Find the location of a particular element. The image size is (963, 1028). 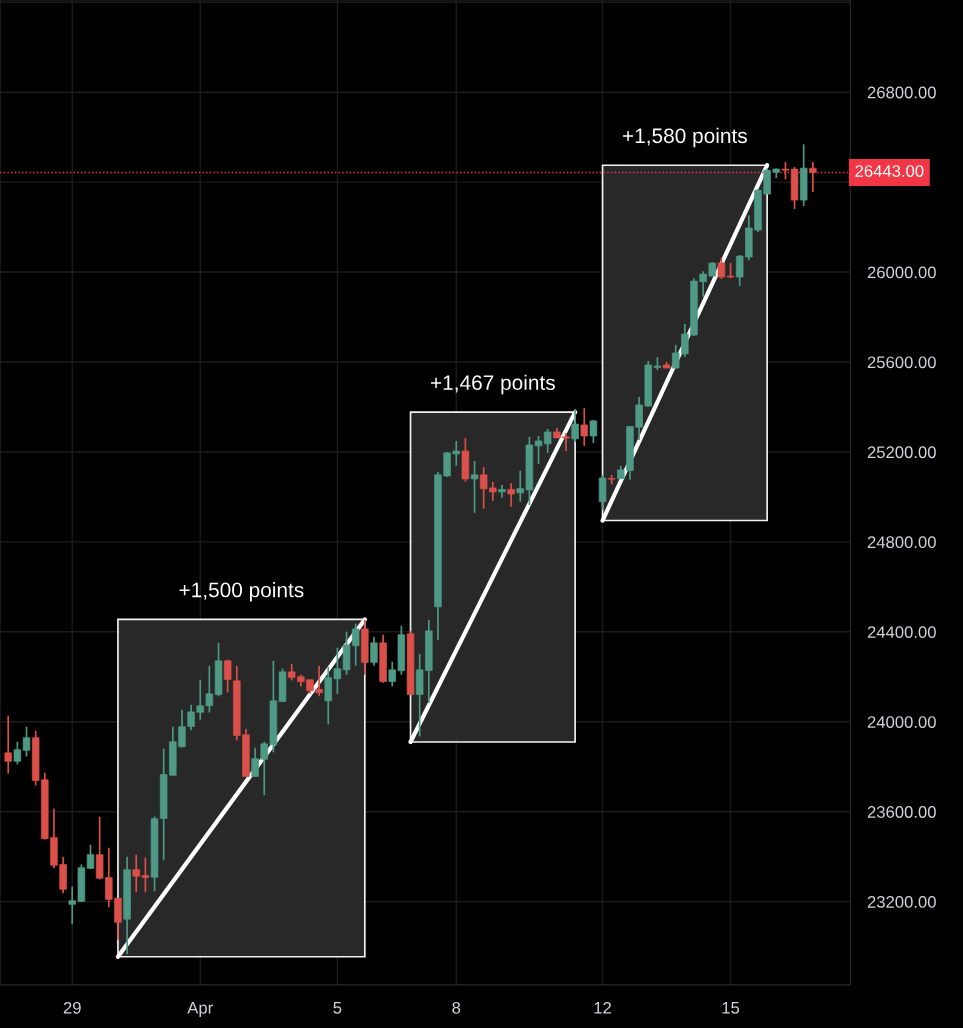

x-tick-label: 29 is located at coordinates (72, 1007).